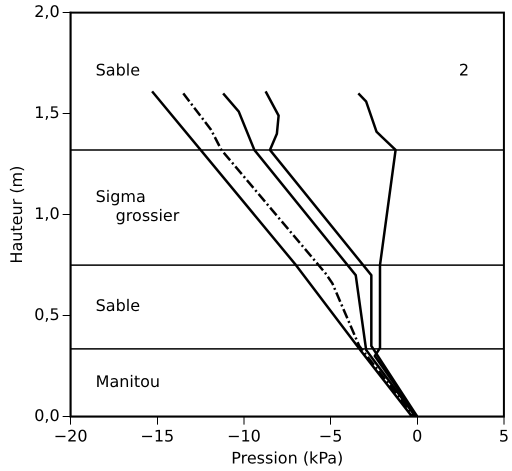  Describe the element at coordinates (47, 11) in the screenshot. I see `y-tick-label: 2,0` at that location.